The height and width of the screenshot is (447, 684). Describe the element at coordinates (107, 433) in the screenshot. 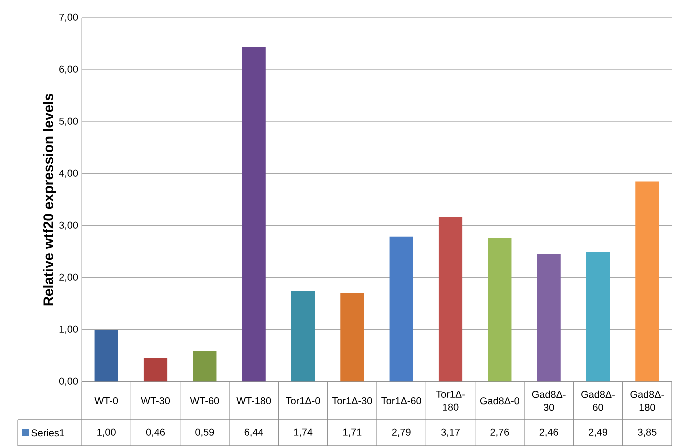

I see `data-label: 1,00` at that location.